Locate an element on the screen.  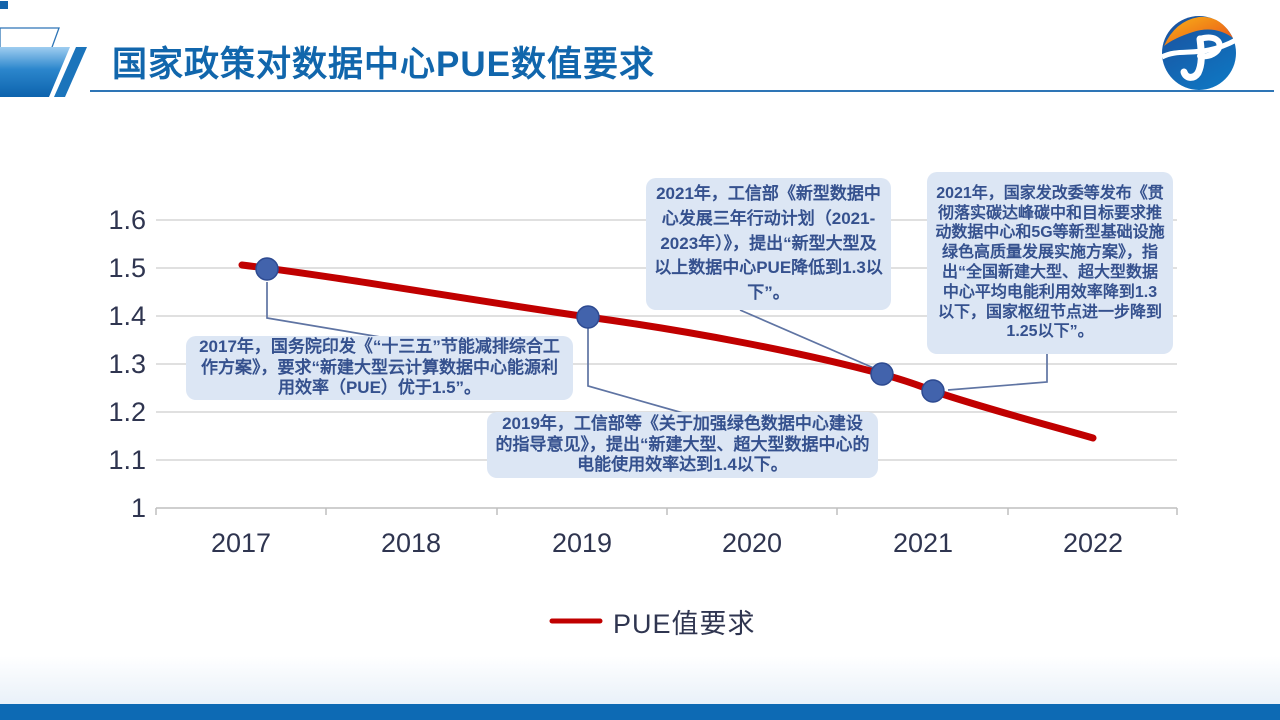
company-logo-icon is located at coordinates (1199, 53).